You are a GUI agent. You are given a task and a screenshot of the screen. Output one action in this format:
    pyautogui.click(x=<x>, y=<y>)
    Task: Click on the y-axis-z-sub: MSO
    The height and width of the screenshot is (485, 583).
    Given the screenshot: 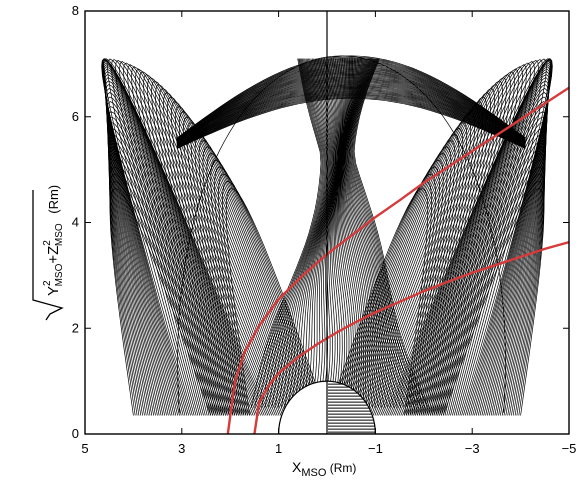 What is the action you would take?
    pyautogui.click(x=59, y=234)
    